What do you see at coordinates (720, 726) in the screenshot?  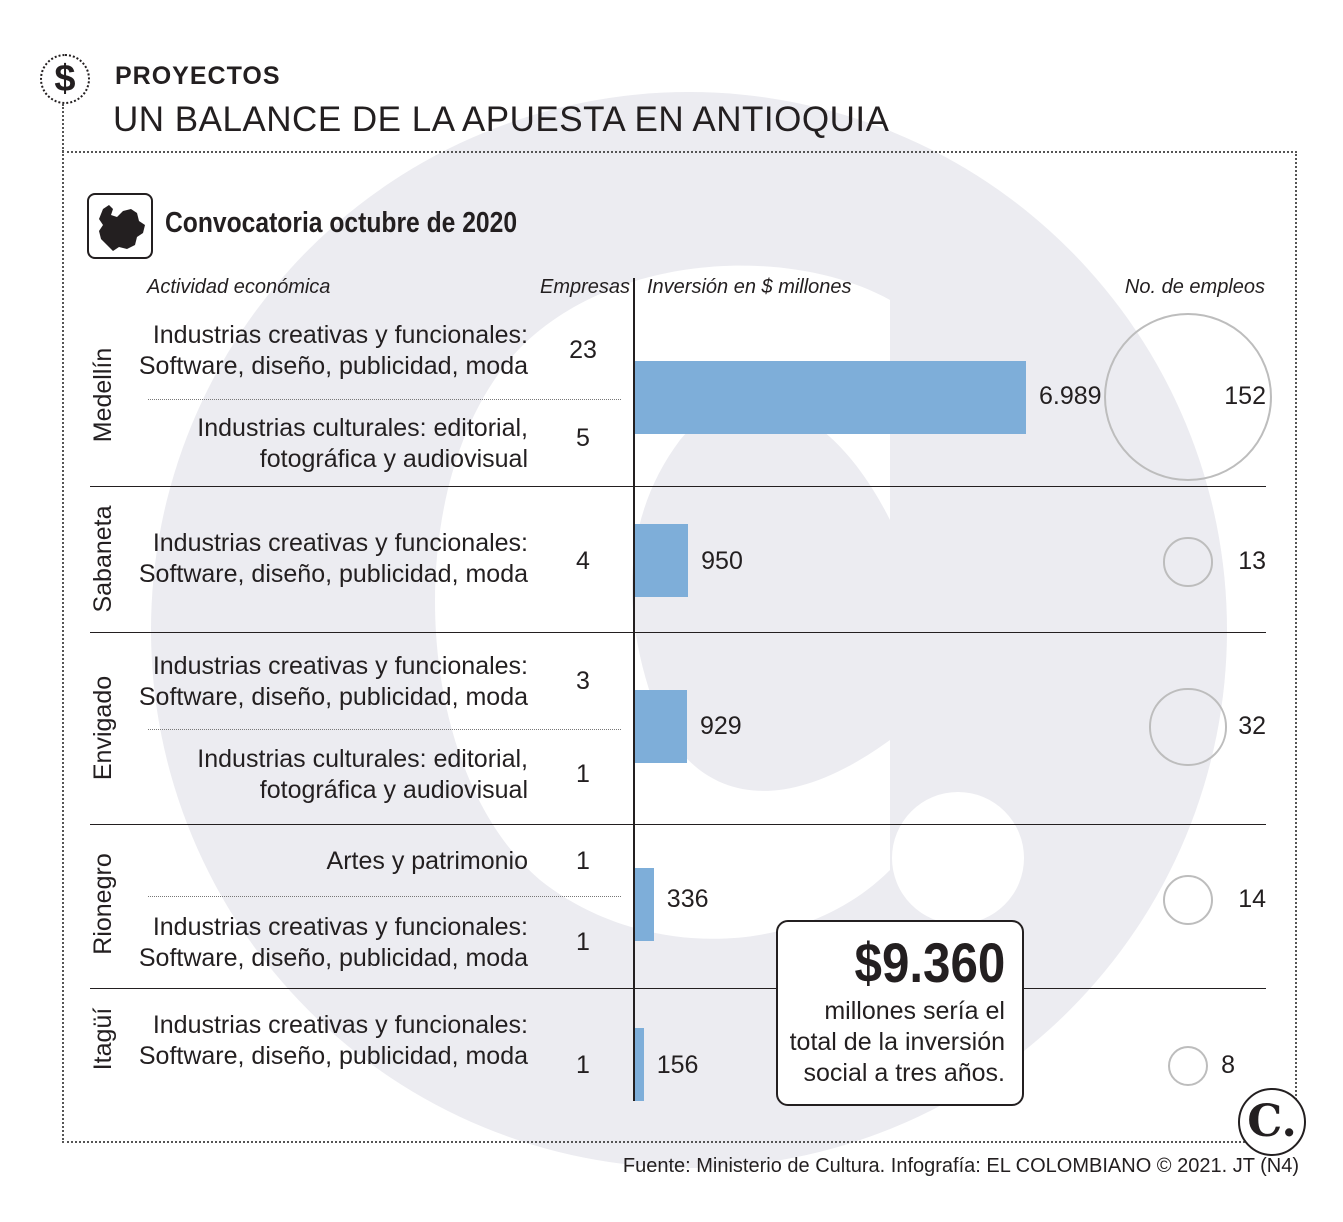 I see `bar-value-label: 929` at bounding box center [720, 726].